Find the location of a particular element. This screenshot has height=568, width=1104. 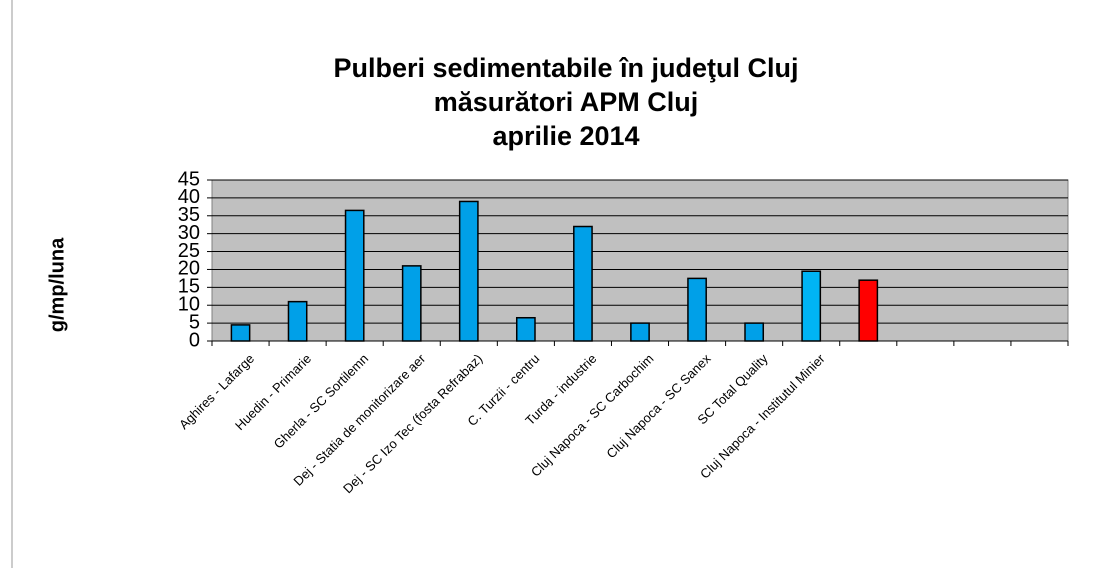

y-tick-label: 35 is located at coordinates (189, 215).